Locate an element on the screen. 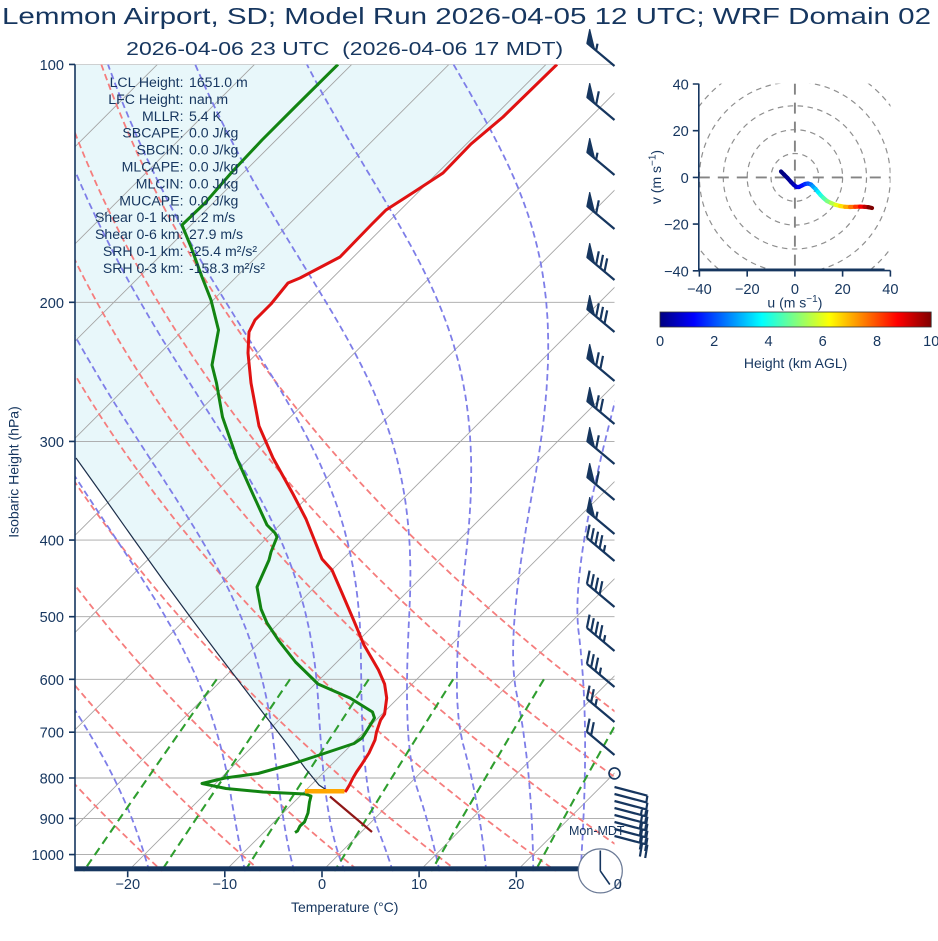 Image resolution: width=938 pixels, height=941 pixels. svg-text: 2 is located at coordinates (714, 342).